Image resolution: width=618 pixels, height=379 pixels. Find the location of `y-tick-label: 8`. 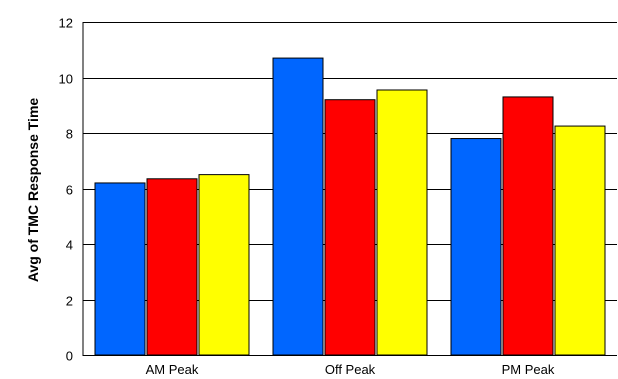

y-tick-label: 8 is located at coordinates (69, 134).